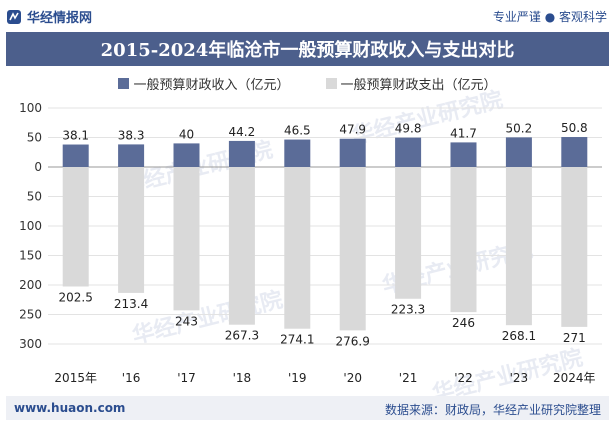 The image size is (615, 427). I want to click on legend-item-expense: 一般预算财政支出（亿元）, so click(411, 83).